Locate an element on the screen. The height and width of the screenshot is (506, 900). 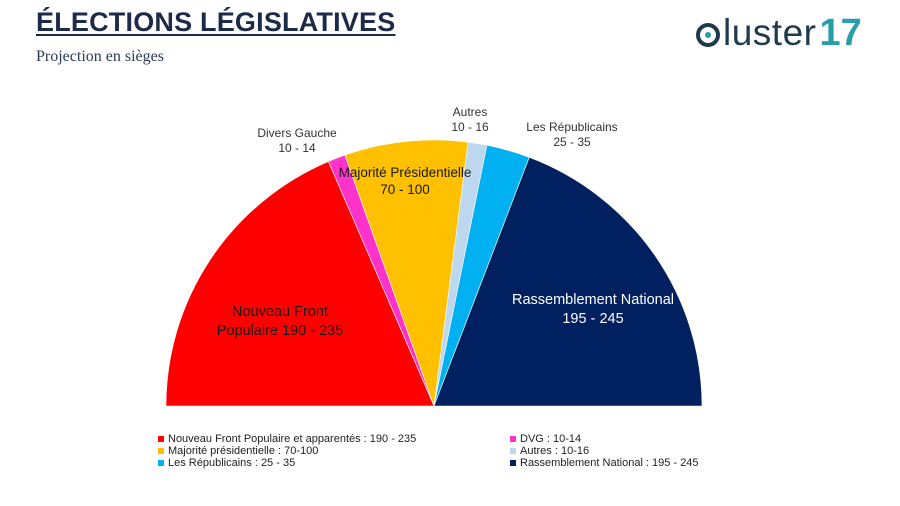
slice-label-lr: Les Républicains 25 - 35 is located at coordinates (571, 134).